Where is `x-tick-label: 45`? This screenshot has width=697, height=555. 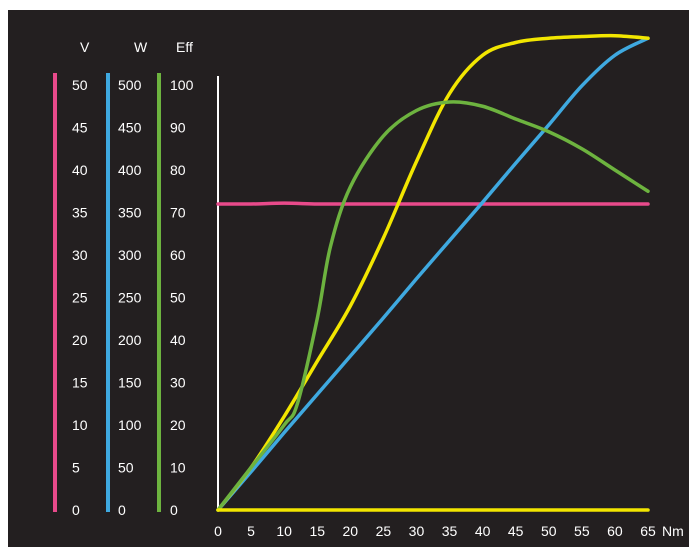
x-tick-label: 45 is located at coordinates (516, 531).